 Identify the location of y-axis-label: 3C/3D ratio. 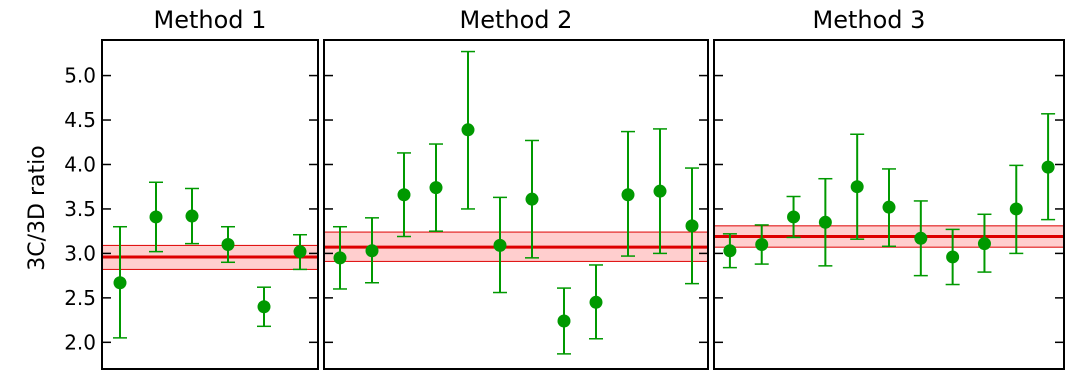
(37, 207).